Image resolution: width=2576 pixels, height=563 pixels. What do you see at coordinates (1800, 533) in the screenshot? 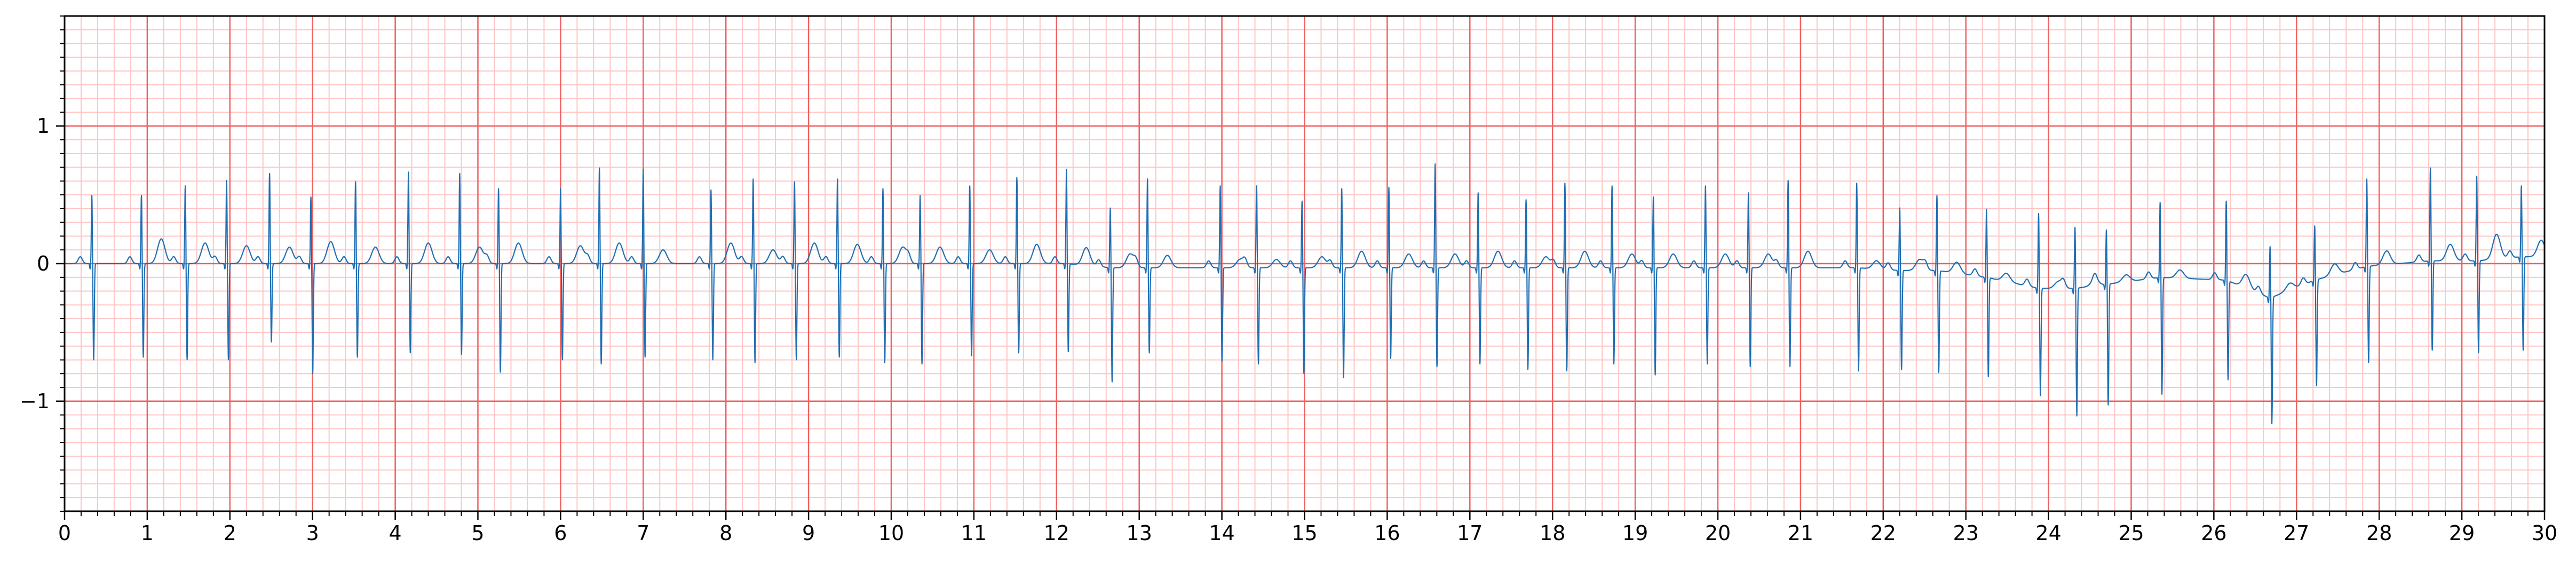
I see `x-tick-label: 21` at bounding box center [1800, 533].